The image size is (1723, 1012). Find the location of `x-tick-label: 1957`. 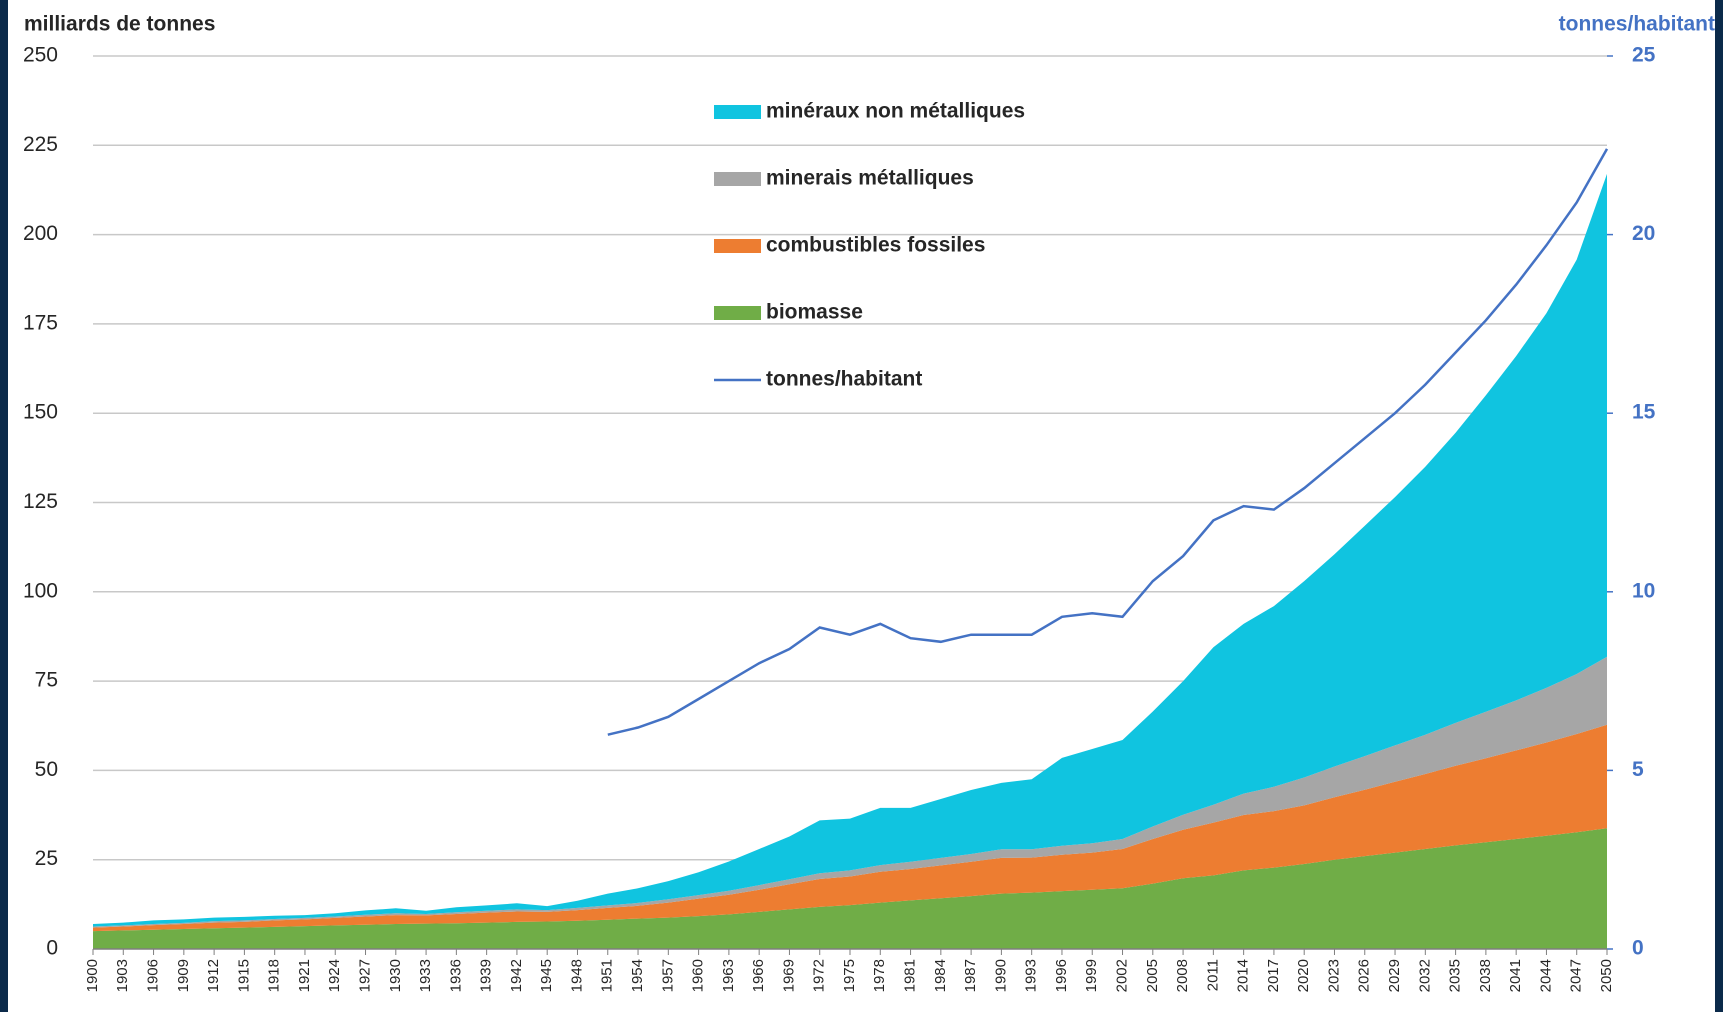

x-tick-label: 1957 is located at coordinates (667, 975).